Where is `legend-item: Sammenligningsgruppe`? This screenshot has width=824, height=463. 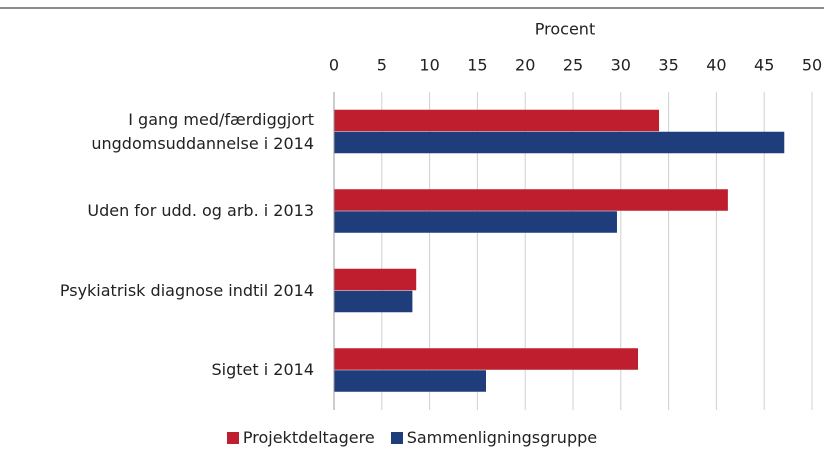 legend-item: Sammenligningsgruppe is located at coordinates (494, 437).